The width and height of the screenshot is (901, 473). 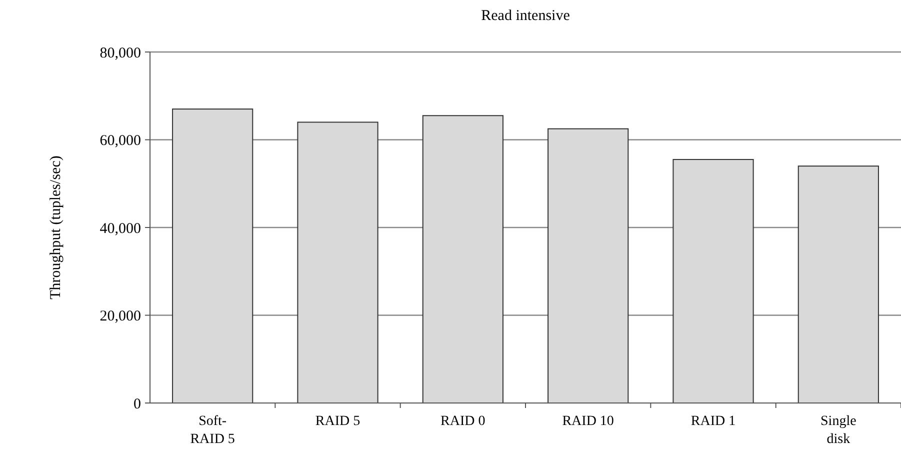 I want to click on y-axis-title: Throughput (tuples/sec), so click(x=56, y=228).